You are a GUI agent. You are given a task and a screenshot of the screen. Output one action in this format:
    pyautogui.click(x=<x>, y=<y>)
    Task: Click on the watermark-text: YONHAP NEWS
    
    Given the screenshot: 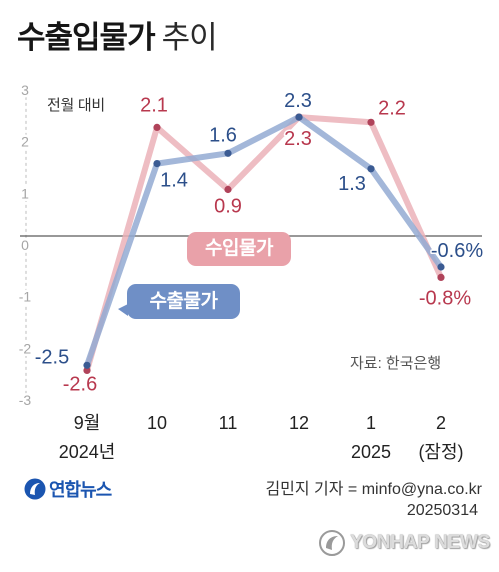 What is the action you would take?
    pyautogui.click(x=420, y=542)
    